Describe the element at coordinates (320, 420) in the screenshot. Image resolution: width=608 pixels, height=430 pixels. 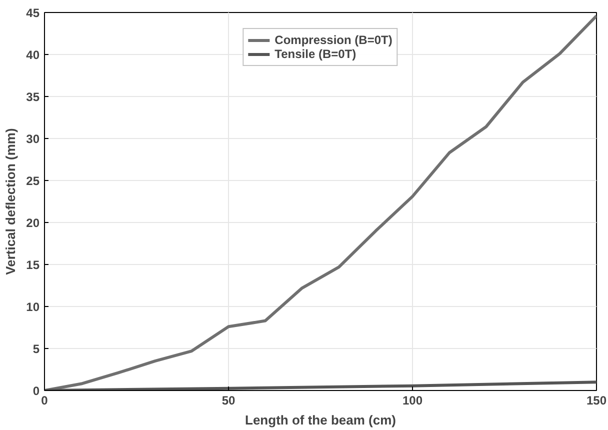
I see `x-axis-title: Length of the beam (cm)` at that location.